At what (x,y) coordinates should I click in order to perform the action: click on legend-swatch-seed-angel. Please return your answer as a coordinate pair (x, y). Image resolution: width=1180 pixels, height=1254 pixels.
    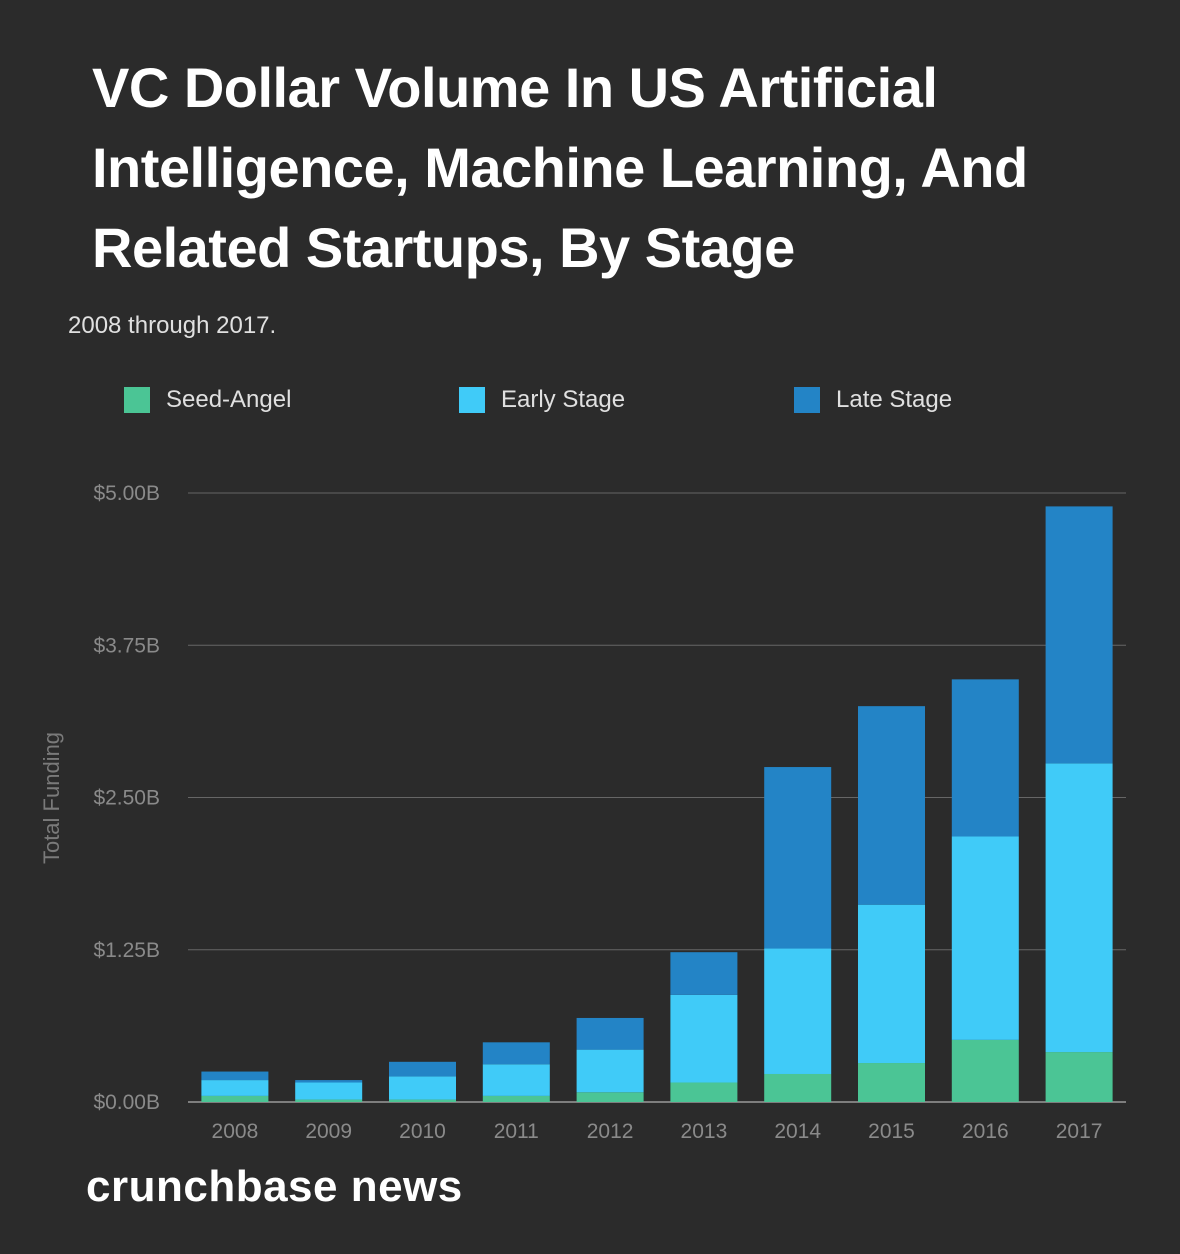
    Looking at the image, I should click on (137, 400).